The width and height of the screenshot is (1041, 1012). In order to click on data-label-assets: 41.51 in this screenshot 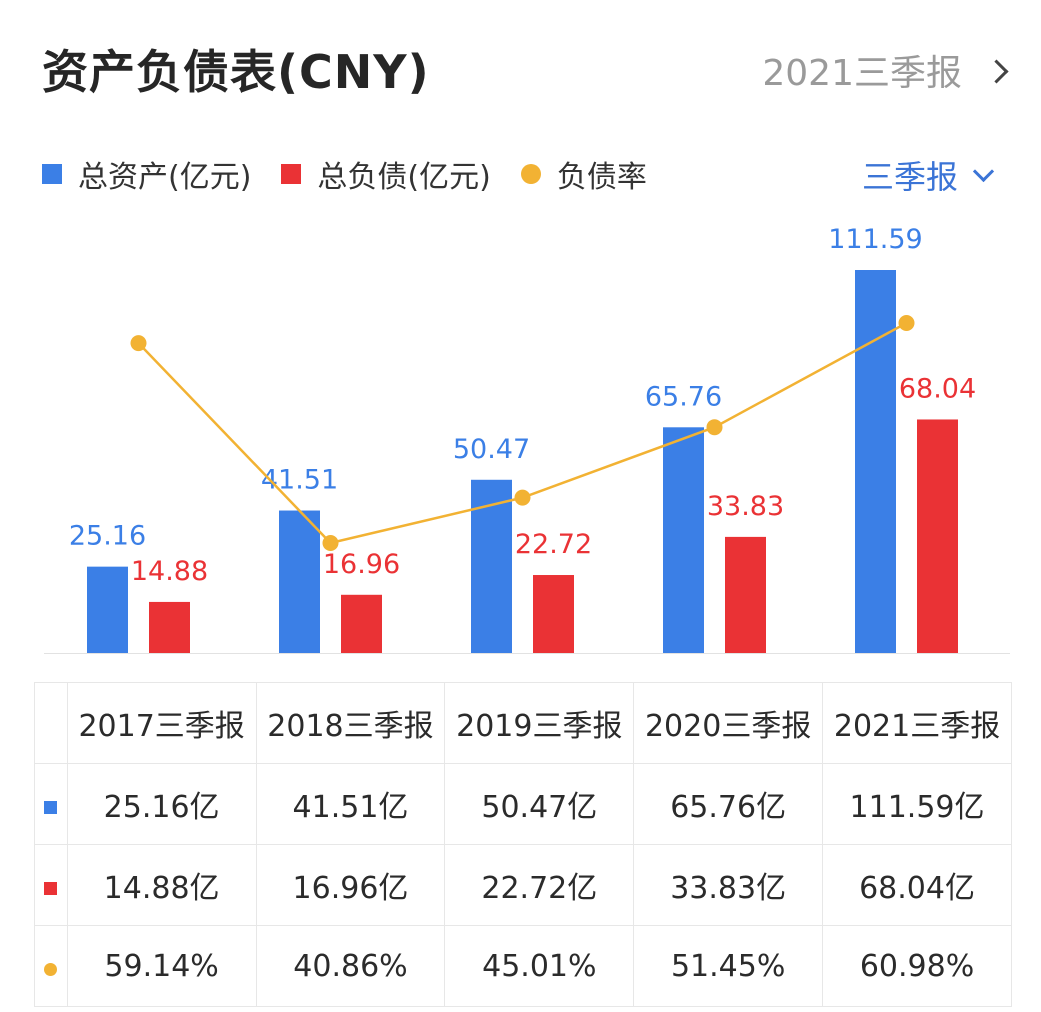, I will do `click(299, 480)`.